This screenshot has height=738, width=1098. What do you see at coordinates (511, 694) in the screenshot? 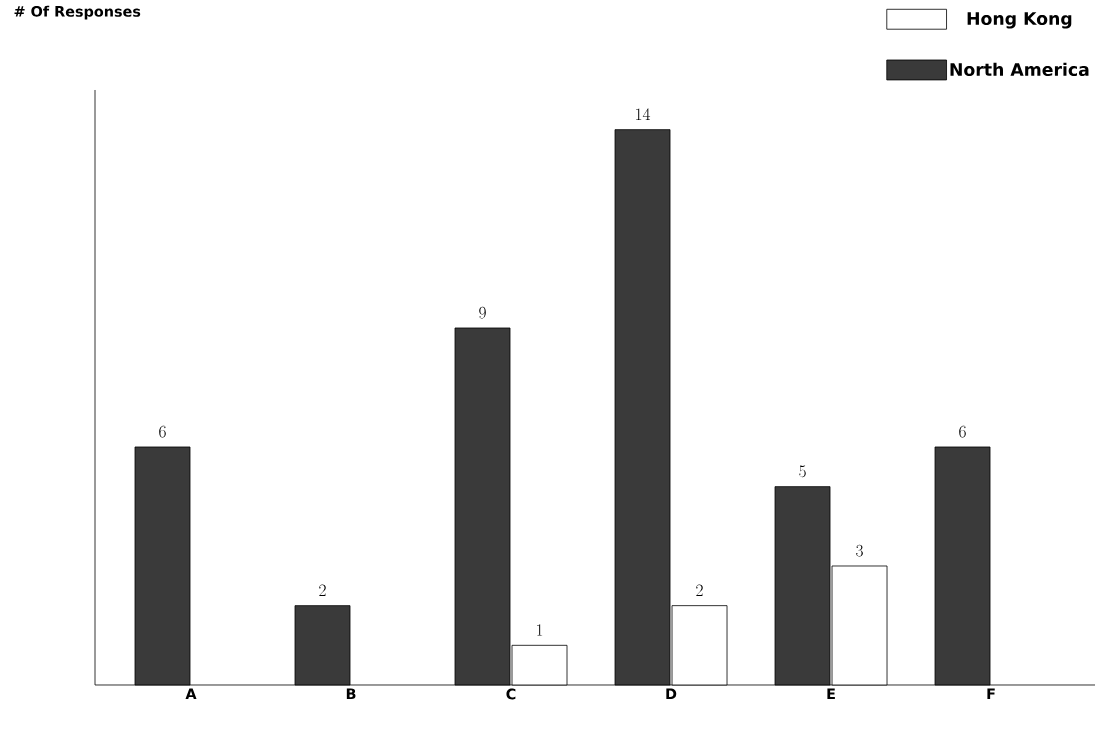
I see `x-tick-label: C` at bounding box center [511, 694].